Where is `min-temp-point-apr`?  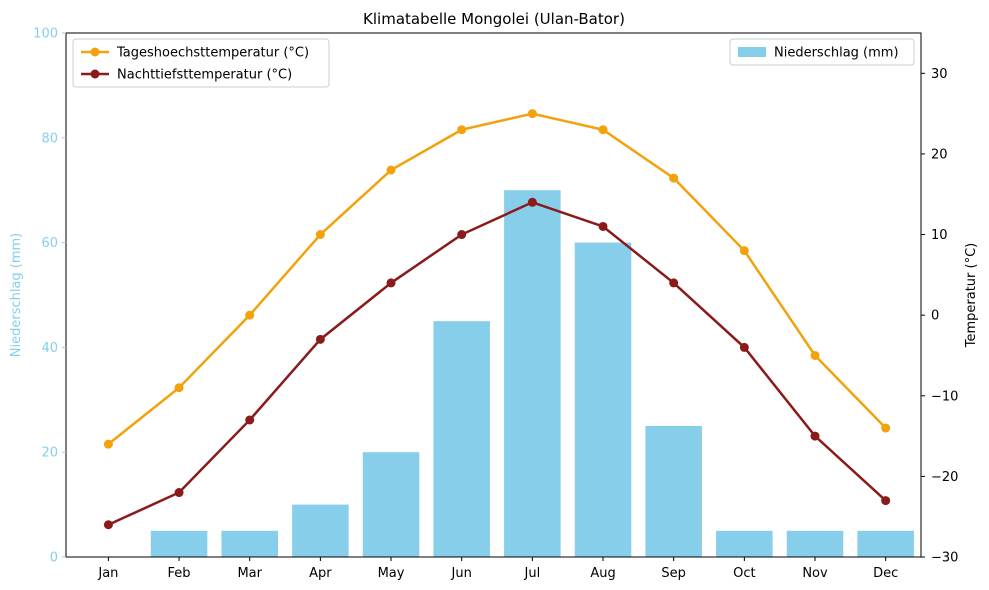 min-temp-point-apr is located at coordinates (320, 339).